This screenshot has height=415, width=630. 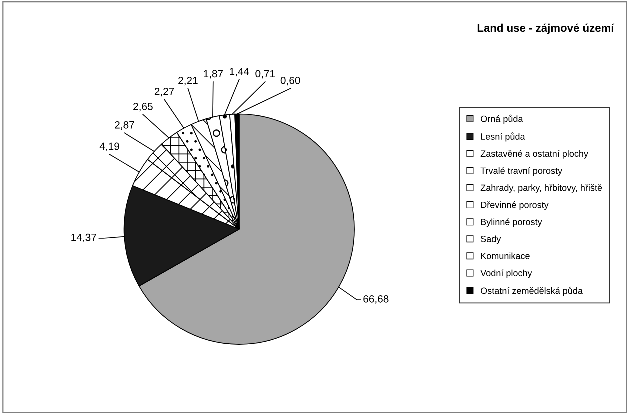 I want to click on legend-label: Vodní plochy, so click(x=506, y=274).